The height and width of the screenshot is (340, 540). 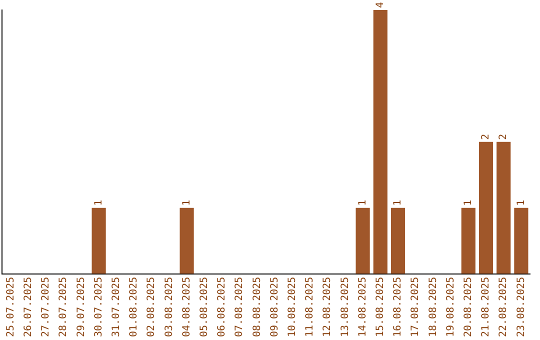 I want to click on x-tick-label: 23.08.2025, so click(x=521, y=307).